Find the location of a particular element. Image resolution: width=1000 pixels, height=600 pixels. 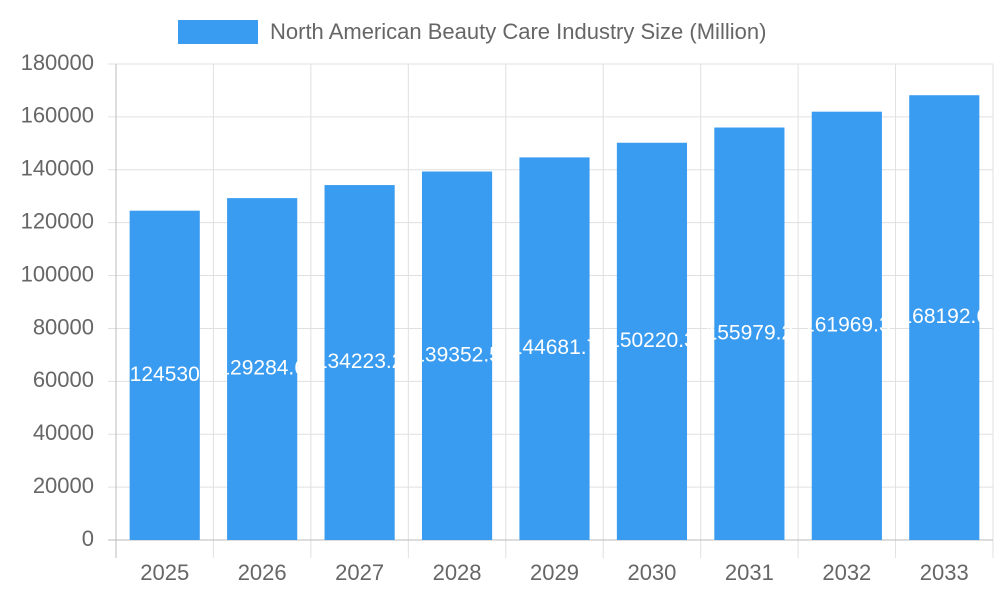

y-tick-label: 120000 is located at coordinates (57, 220).